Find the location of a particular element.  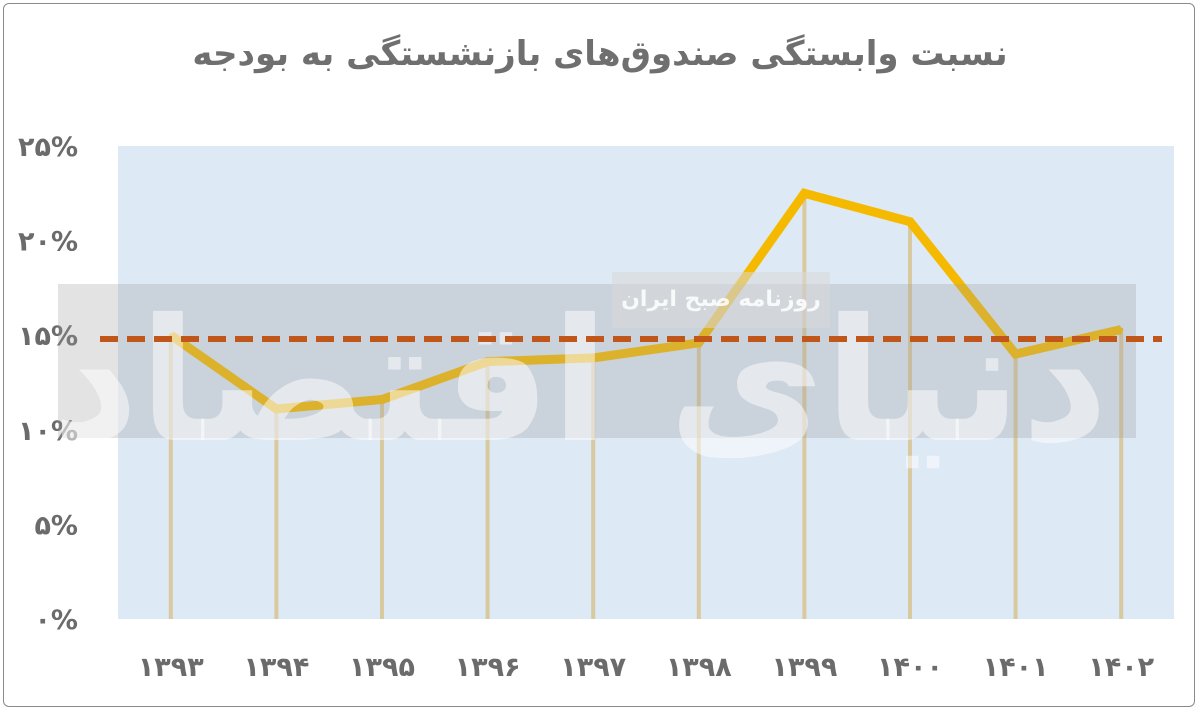

y-tick-label: ۲۵% is located at coordinates (48, 147).